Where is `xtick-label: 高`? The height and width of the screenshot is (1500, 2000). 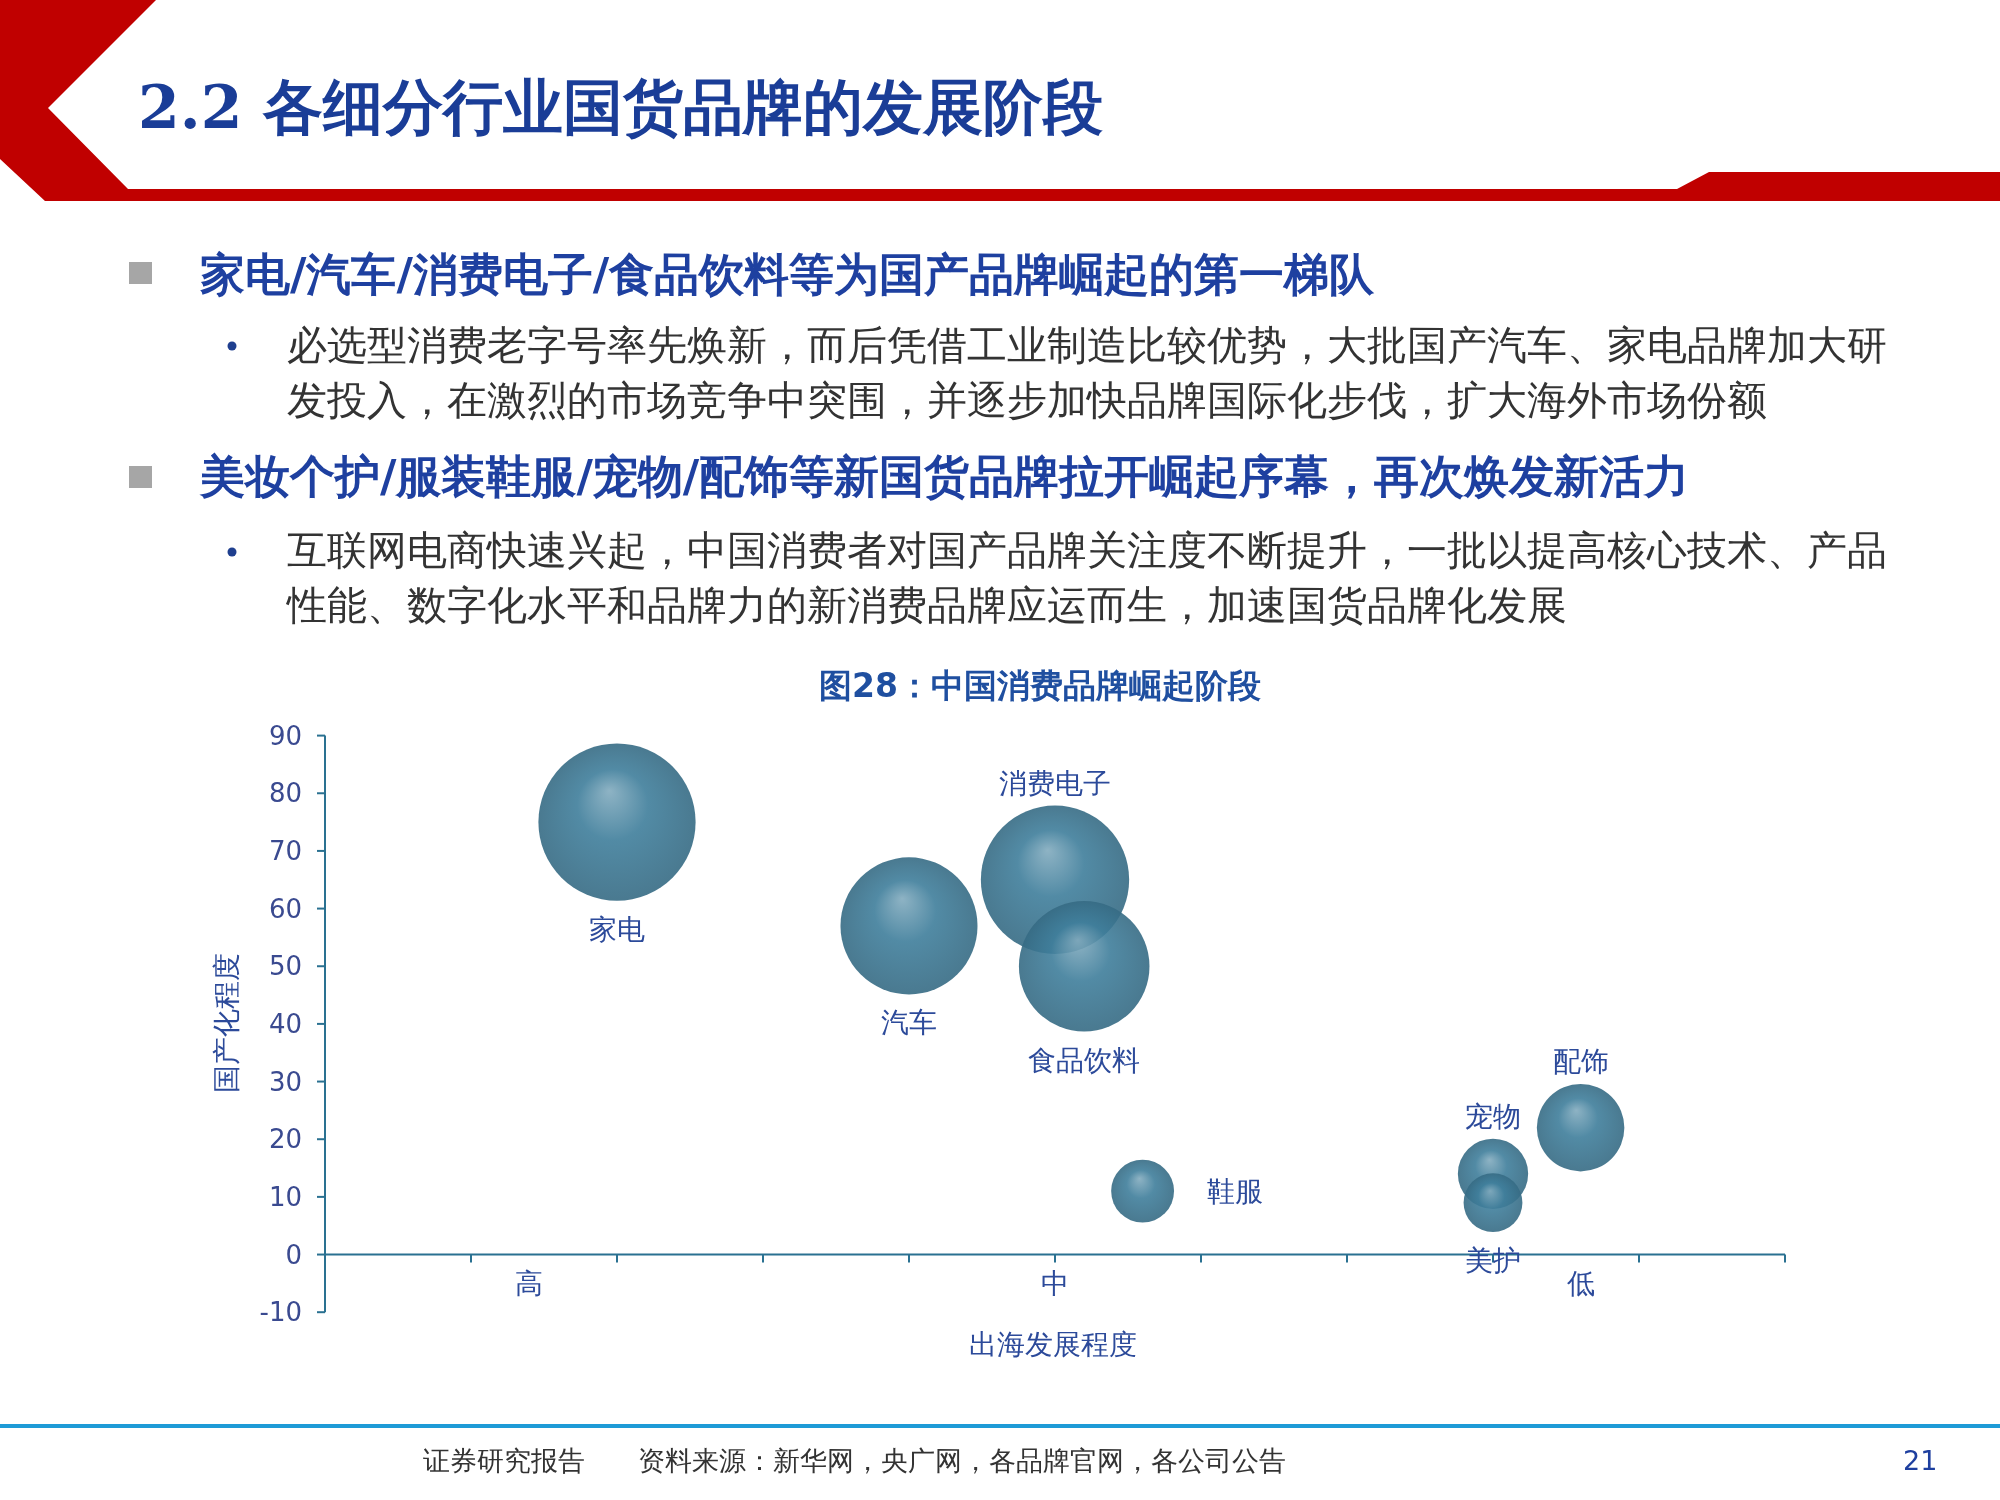 xtick-label: 高 is located at coordinates (529, 1283).